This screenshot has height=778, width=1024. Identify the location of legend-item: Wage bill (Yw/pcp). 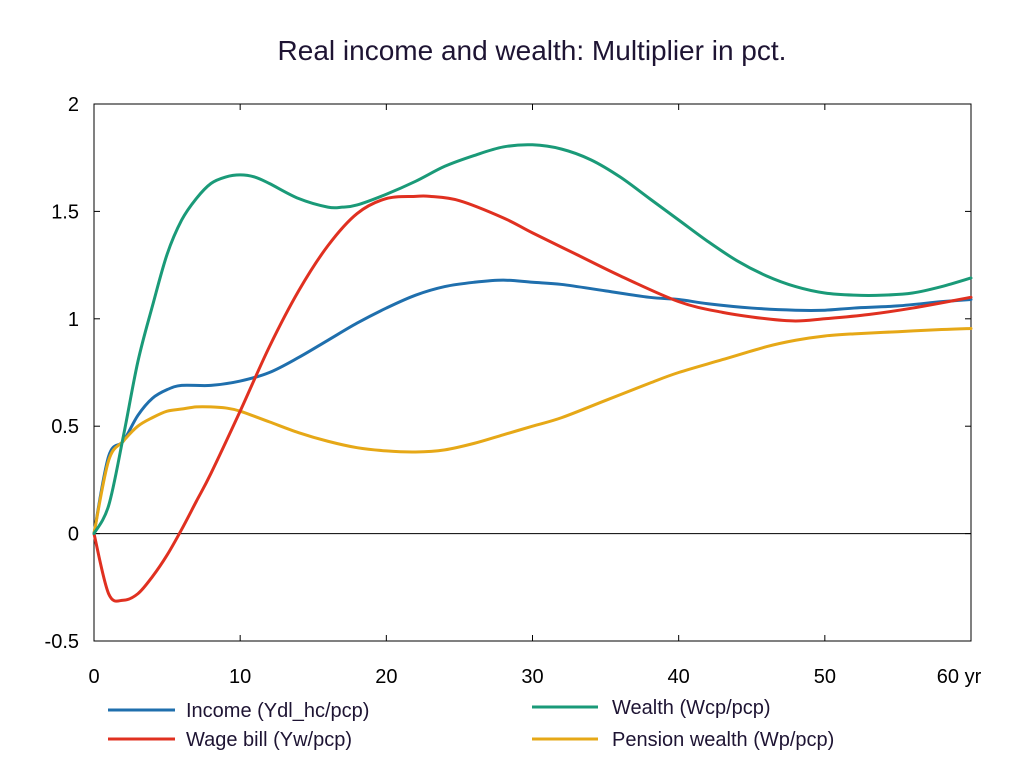
(230, 740).